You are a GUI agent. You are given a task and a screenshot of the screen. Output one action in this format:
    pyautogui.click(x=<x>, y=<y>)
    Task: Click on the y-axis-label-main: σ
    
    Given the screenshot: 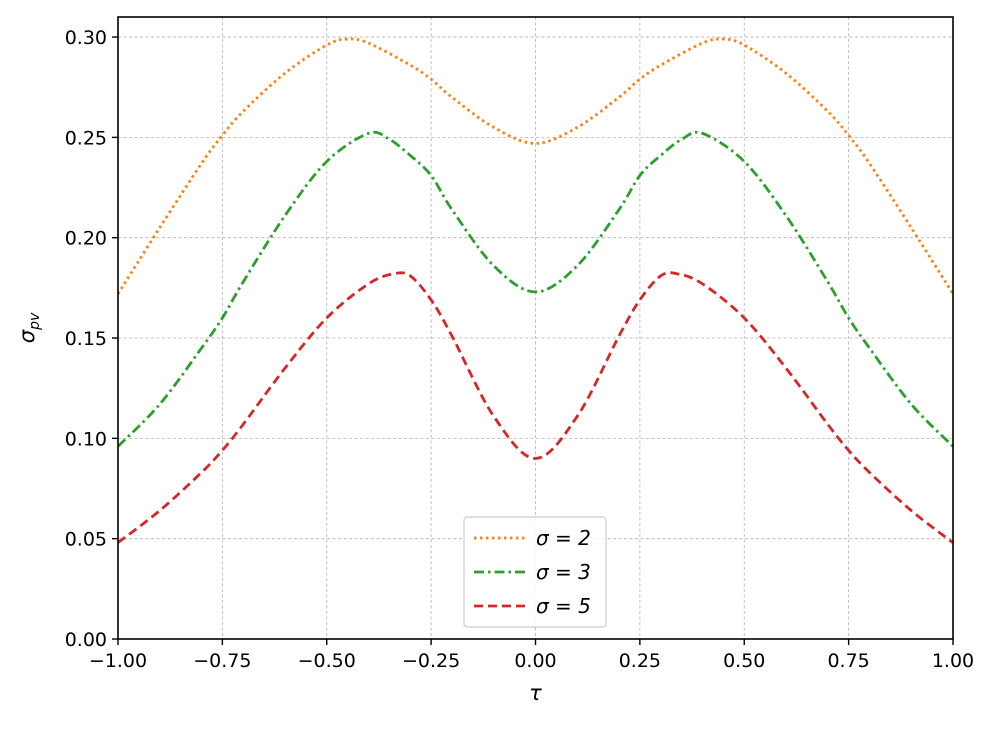 What is the action you would take?
    pyautogui.click(x=27, y=336)
    